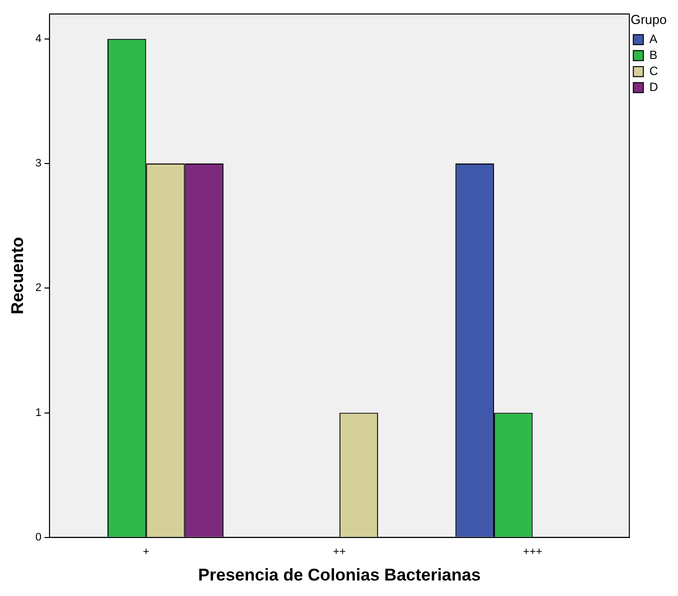 This screenshot has height=596, width=678. Describe the element at coordinates (532, 552) in the screenshot. I see `x-tick-label: +++` at that location.